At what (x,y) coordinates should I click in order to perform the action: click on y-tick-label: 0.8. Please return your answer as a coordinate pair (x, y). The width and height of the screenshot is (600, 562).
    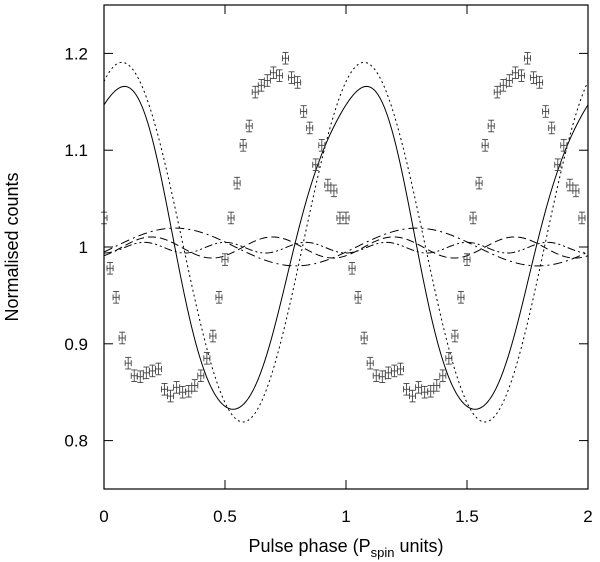
    Looking at the image, I should click on (76, 441).